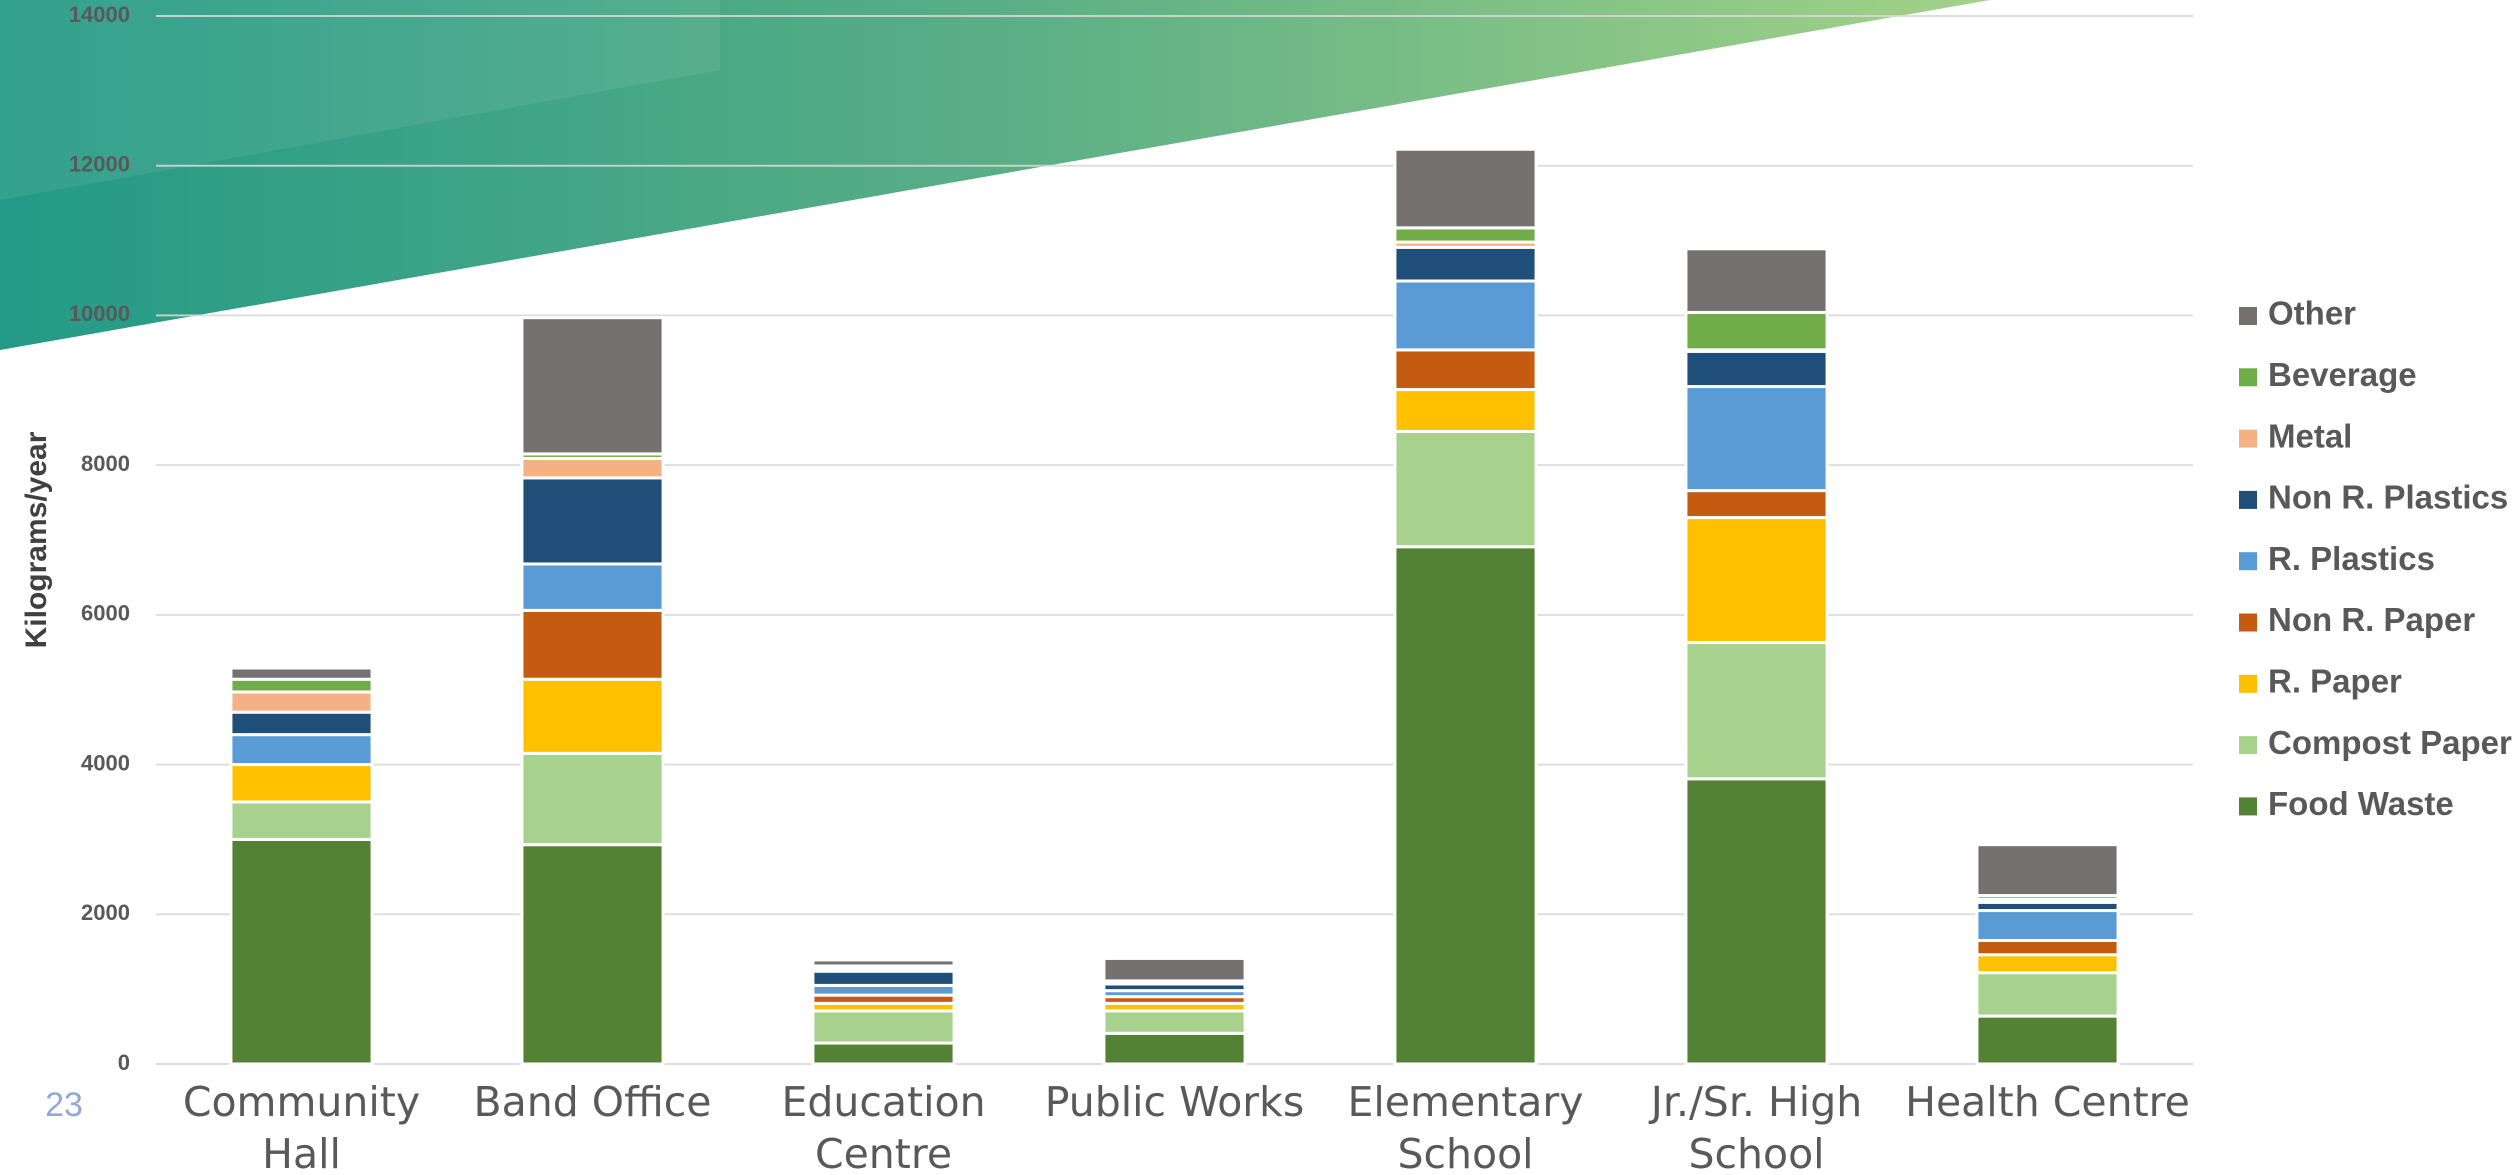  What do you see at coordinates (105, 463) in the screenshot?
I see `y-tick-label: 8000` at bounding box center [105, 463].